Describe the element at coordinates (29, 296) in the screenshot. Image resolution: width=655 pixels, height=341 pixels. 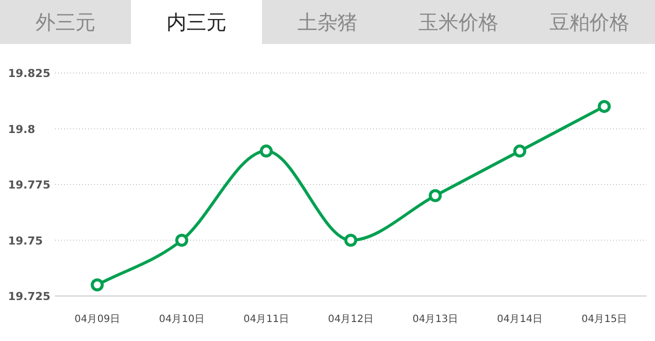
I see `y-tick-label: 19.725` at that location.